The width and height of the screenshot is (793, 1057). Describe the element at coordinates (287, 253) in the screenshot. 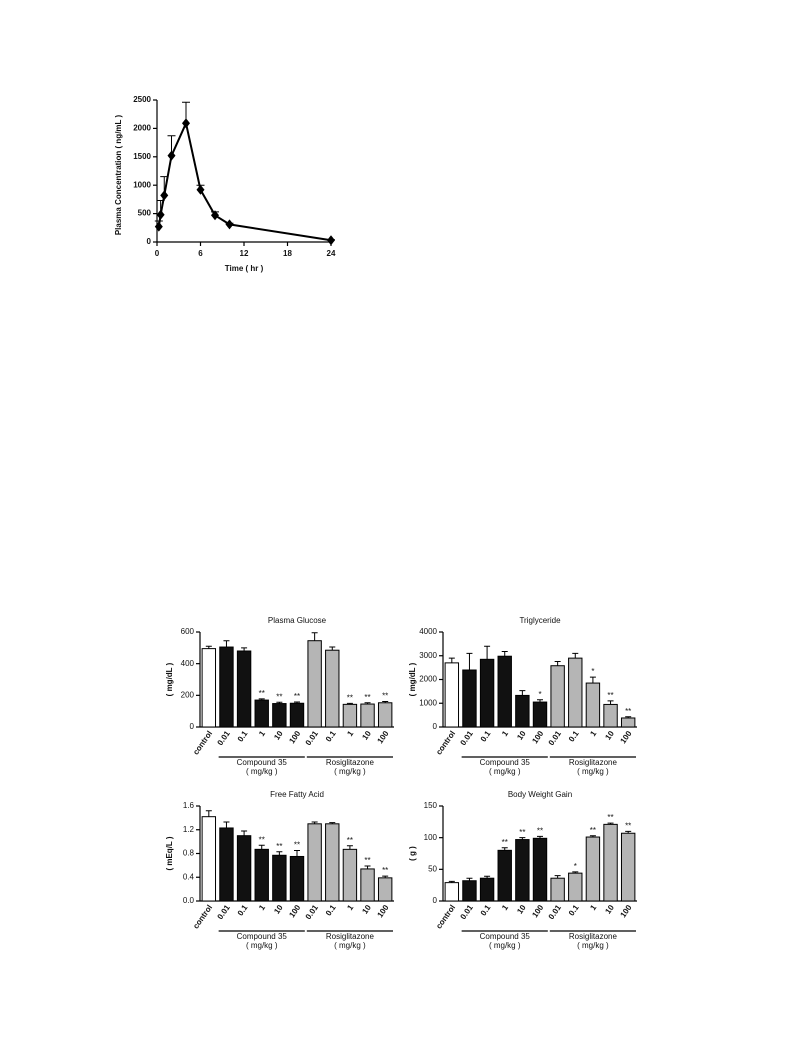

I see `x-tick-label: 18` at that location.